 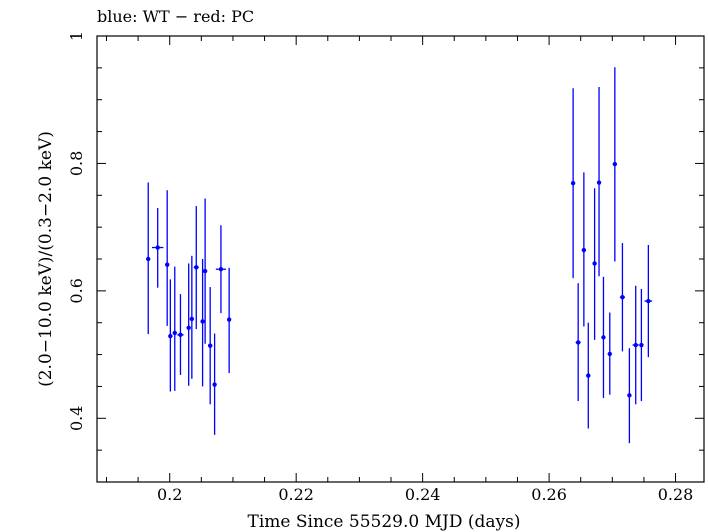 What do you see at coordinates (169, 494) in the screenshot?
I see `x-tick-label: 0.2` at bounding box center [169, 494].